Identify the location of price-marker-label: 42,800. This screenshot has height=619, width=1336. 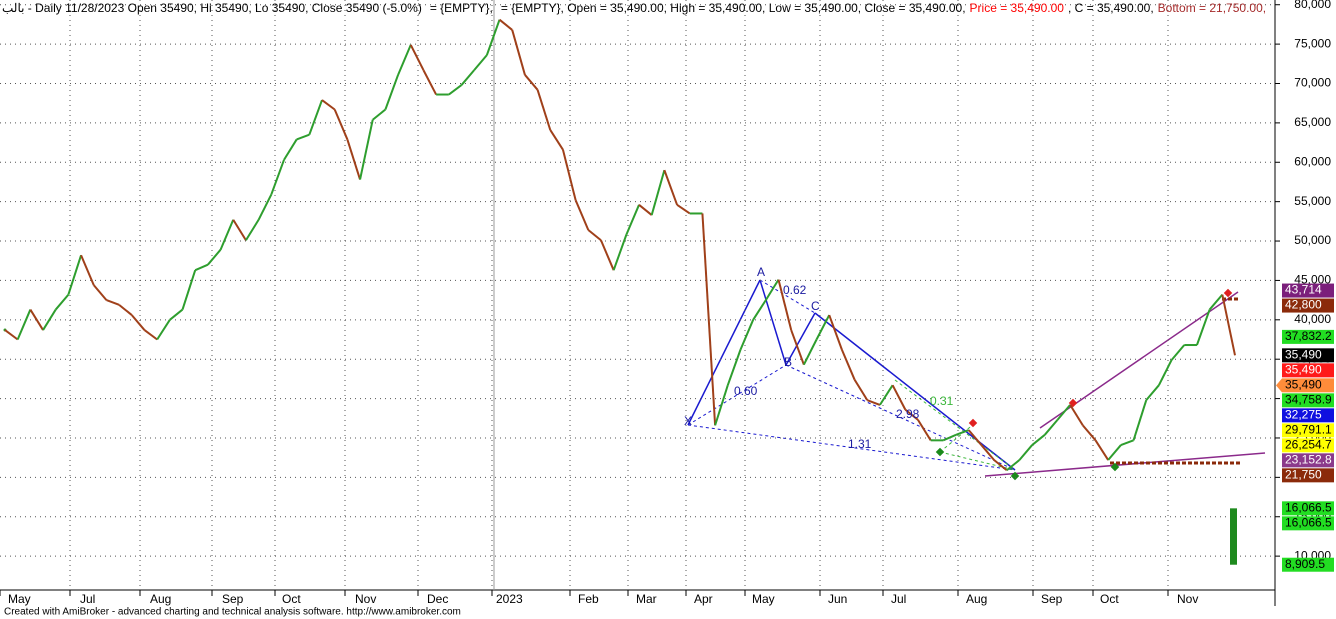
(1303, 305).